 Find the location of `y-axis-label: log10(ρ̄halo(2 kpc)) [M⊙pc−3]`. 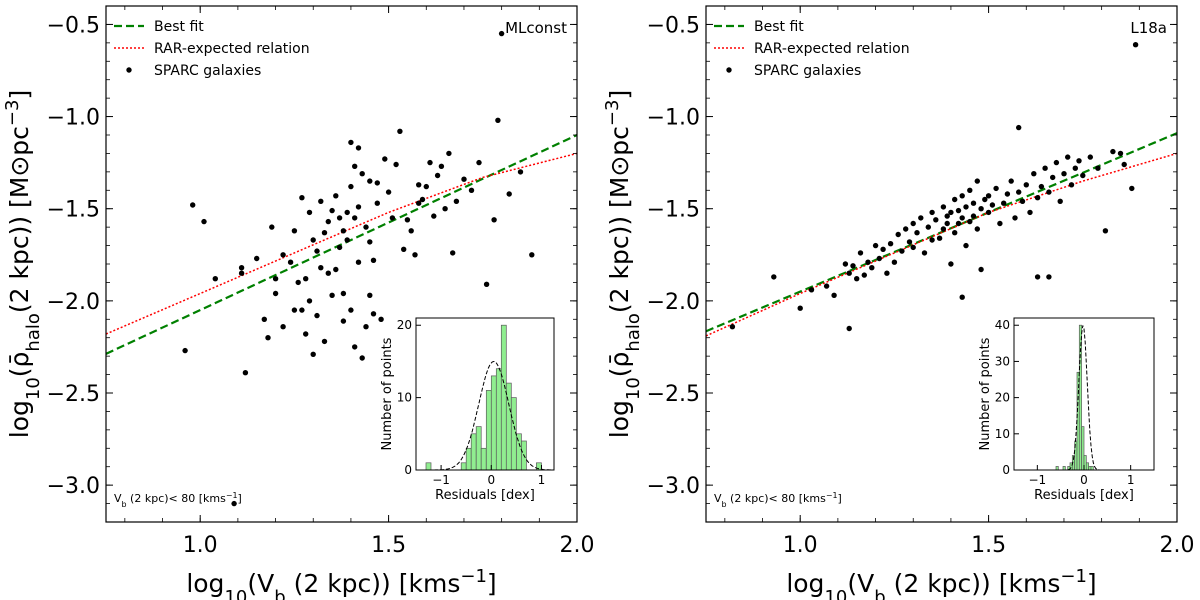

y-axis-label: log10(ρ̄halo(2 kpc)) [M⊙pc−3] is located at coordinates (23, 264).